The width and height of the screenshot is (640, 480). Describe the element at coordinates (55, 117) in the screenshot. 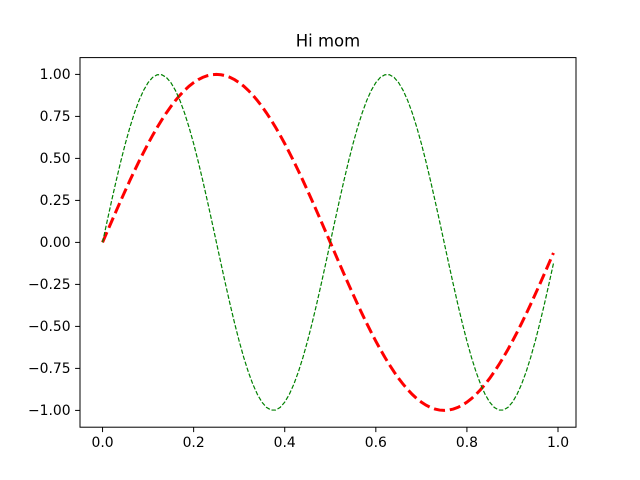

I see `y-tick-label: 0.75` at that location.